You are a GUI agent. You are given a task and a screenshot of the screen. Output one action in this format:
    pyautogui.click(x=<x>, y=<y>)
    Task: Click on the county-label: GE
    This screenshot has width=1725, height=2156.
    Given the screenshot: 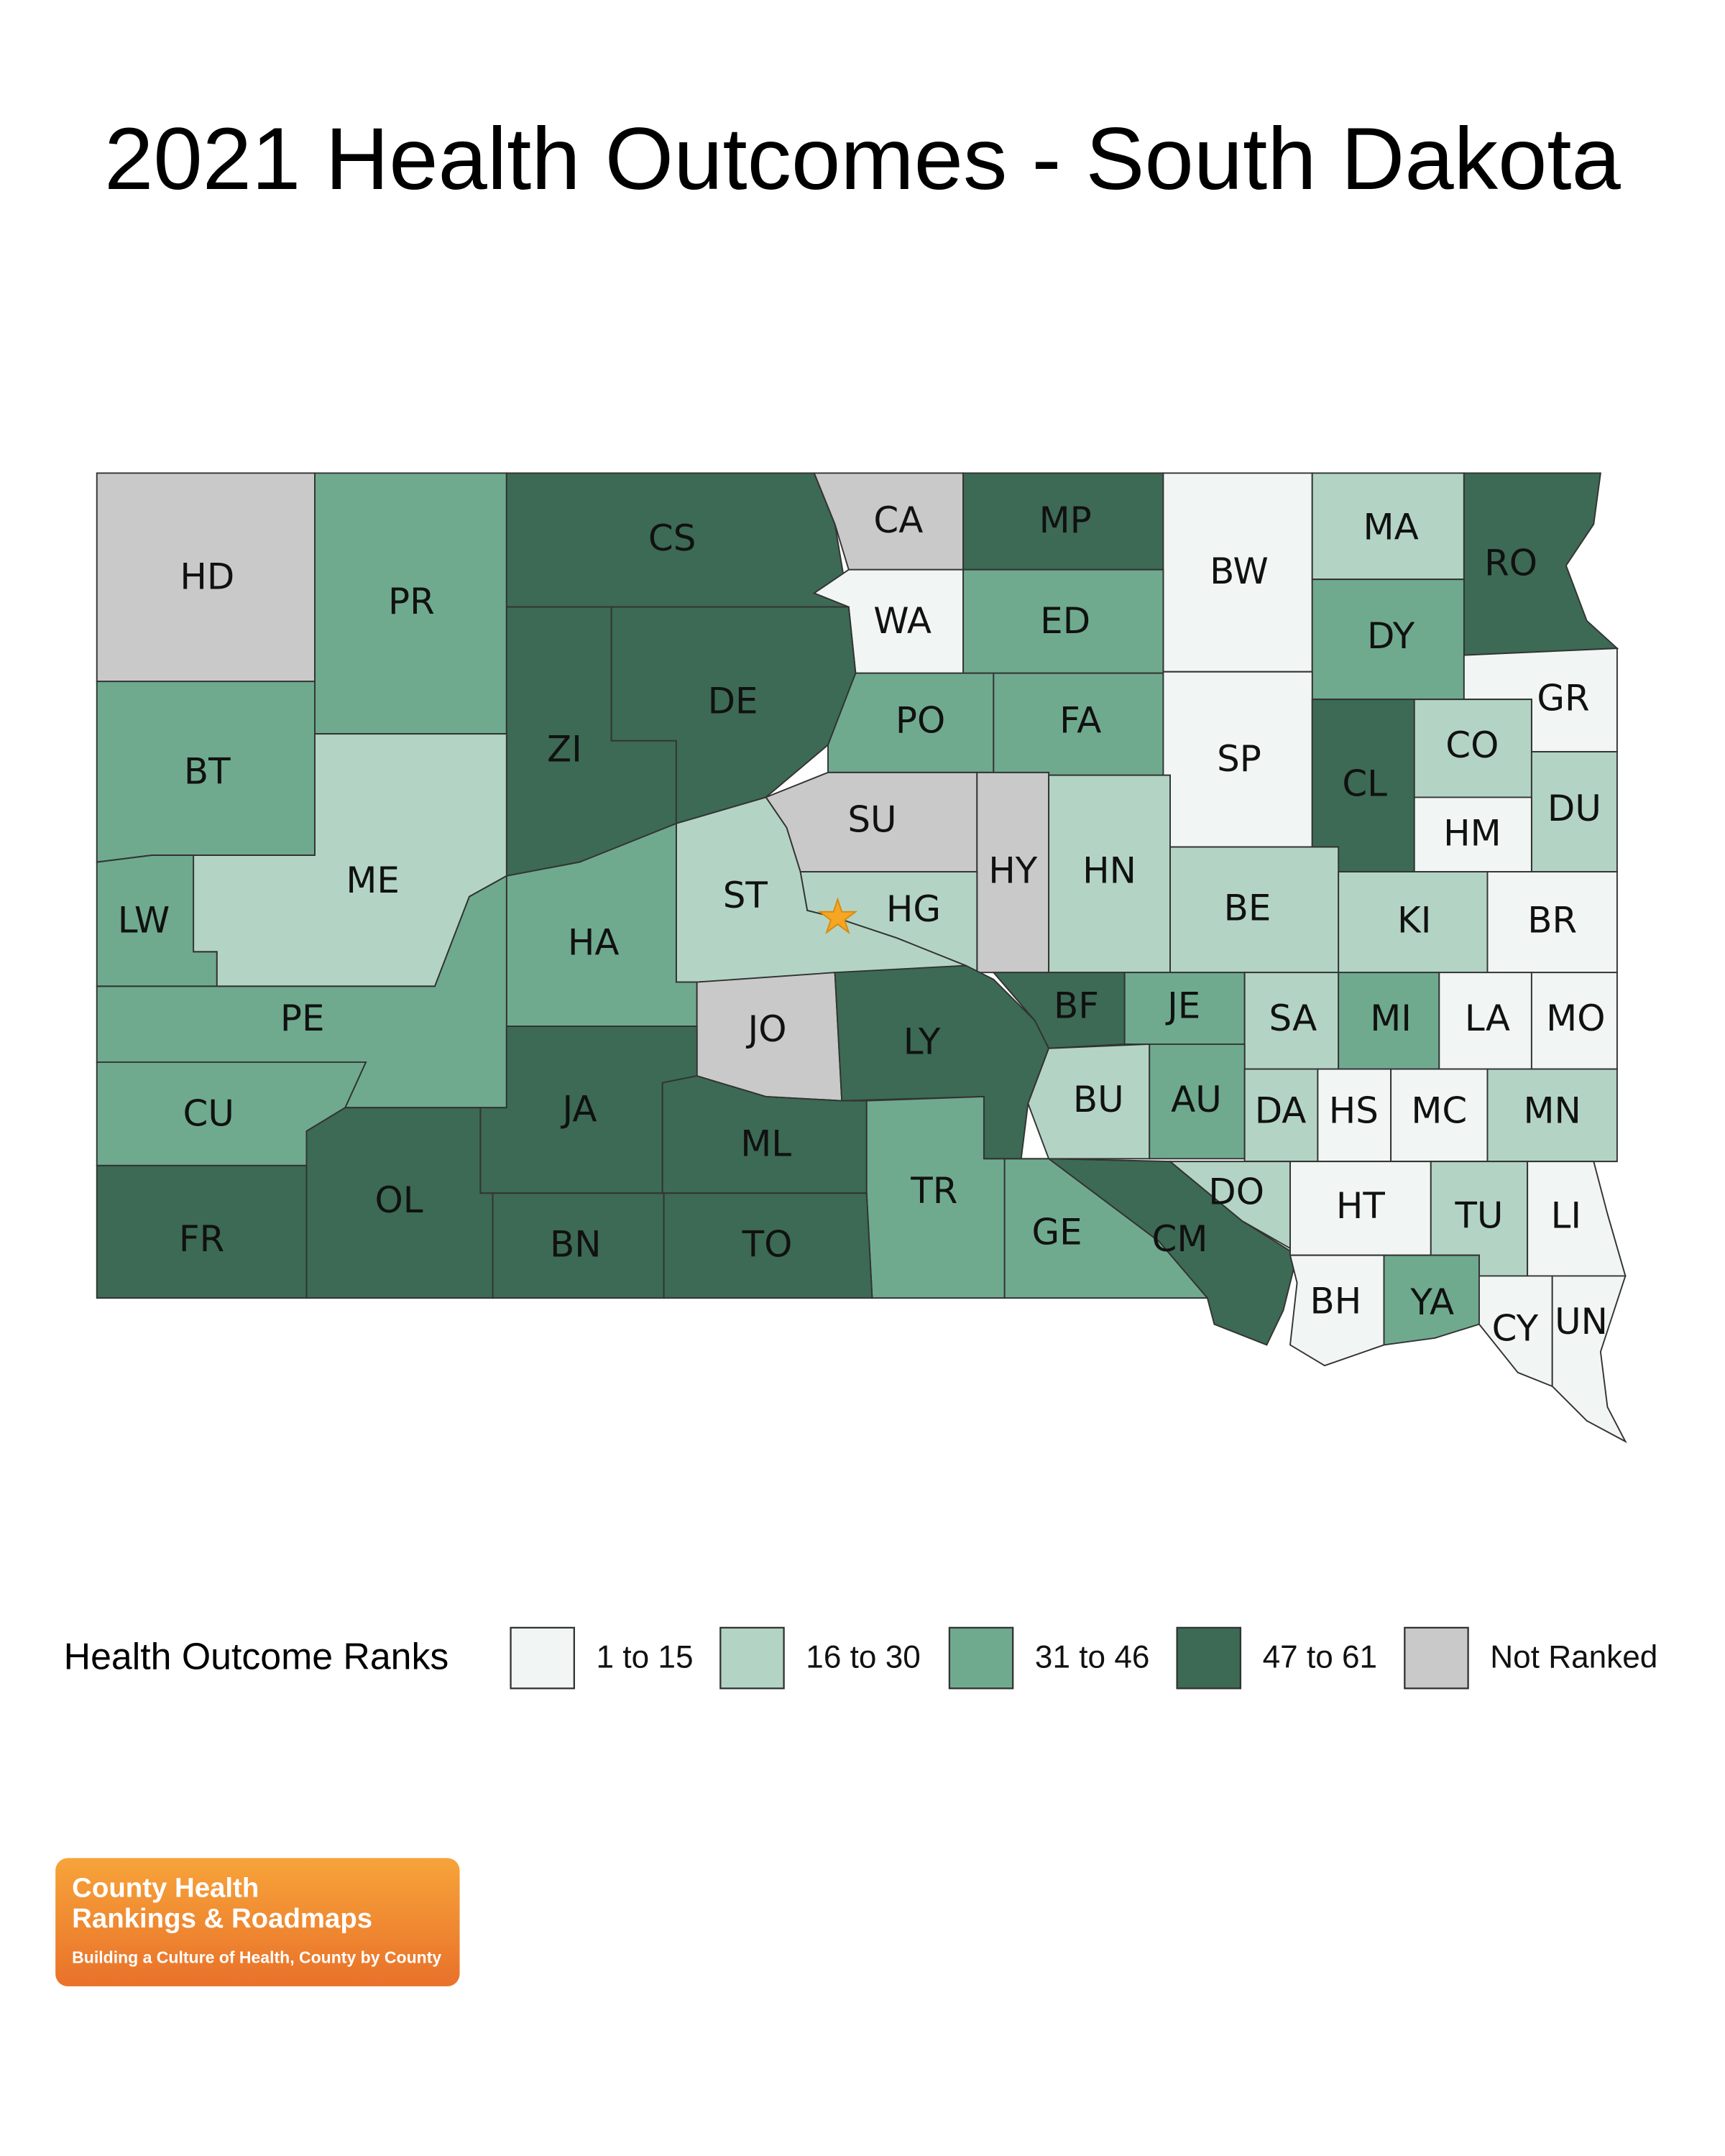 What is the action you would take?
    pyautogui.click(x=1057, y=1232)
    